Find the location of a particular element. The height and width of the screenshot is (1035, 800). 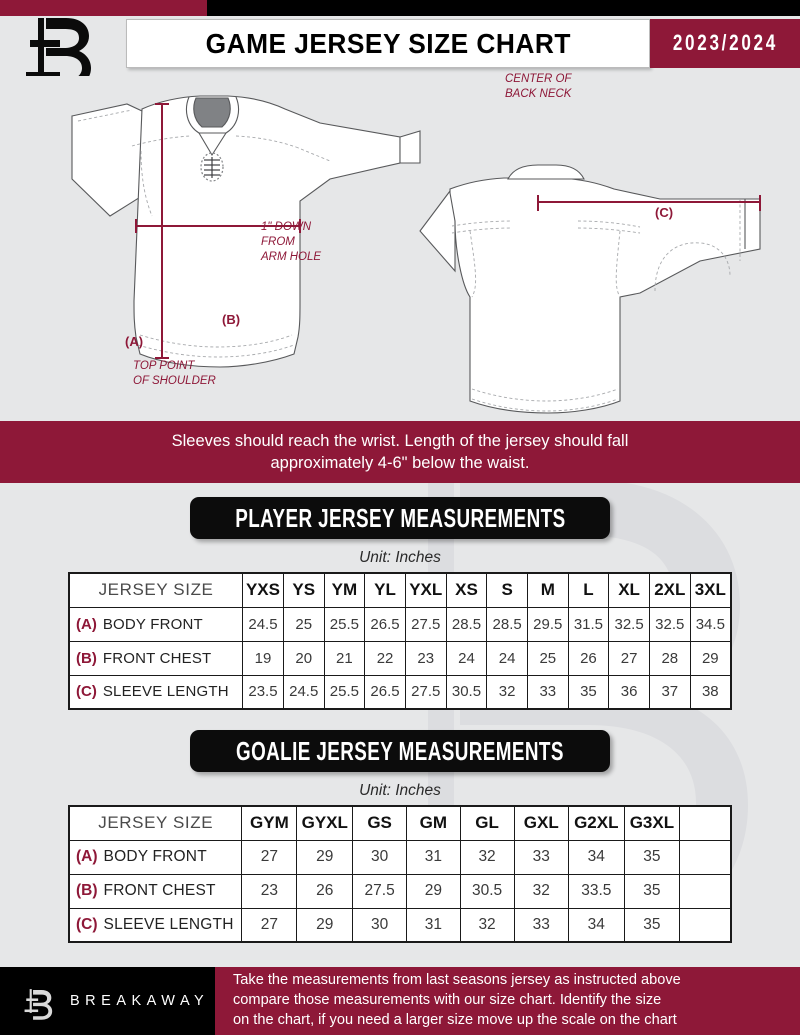

fit-note-line2: approximately 4-6" below the waist. is located at coordinates (400, 463).